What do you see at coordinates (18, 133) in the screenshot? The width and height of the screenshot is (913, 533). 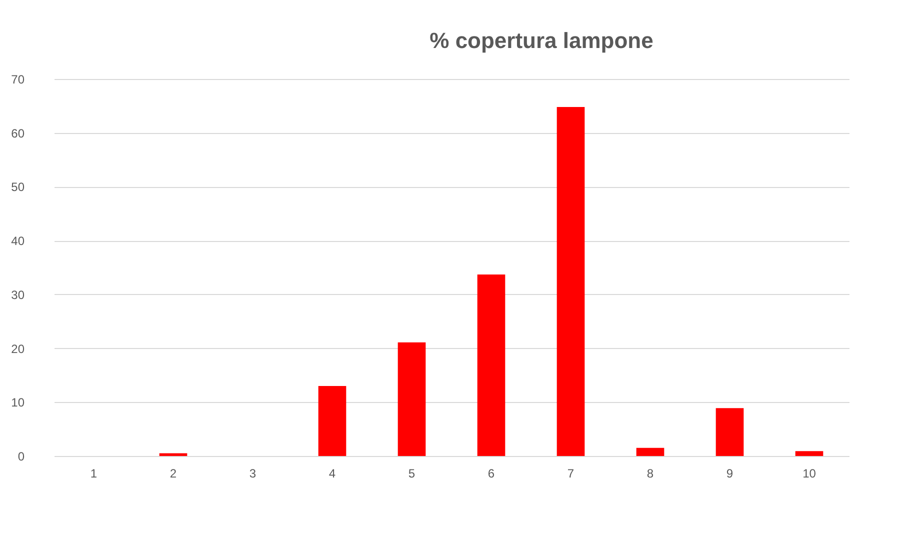 I see `y-tick-label: 60` at bounding box center [18, 133].